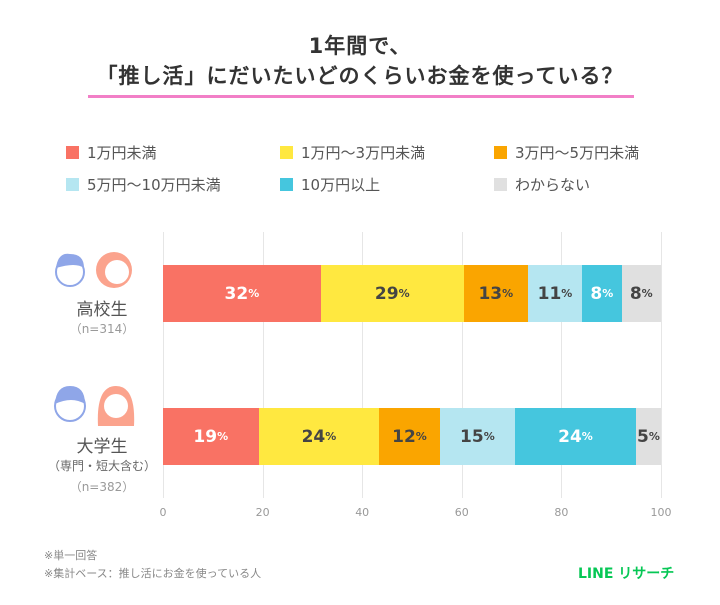  What do you see at coordinates (461, 512) in the screenshot?
I see `x-tick-label: 60` at bounding box center [461, 512].